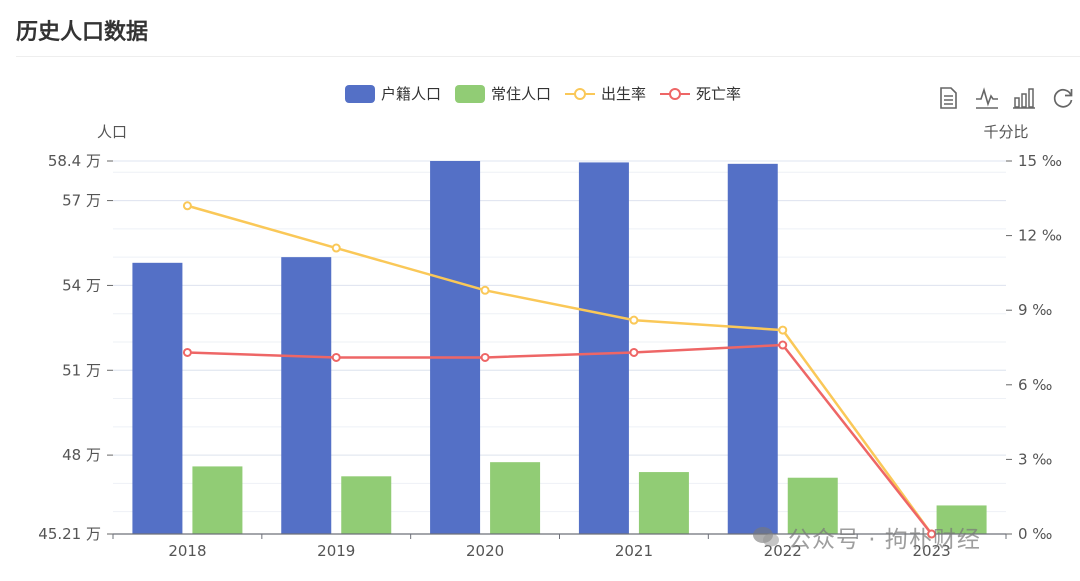  Describe the element at coordinates (1035, 385) in the screenshot. I see `y-right-tick-label: 6 ‰` at that location.